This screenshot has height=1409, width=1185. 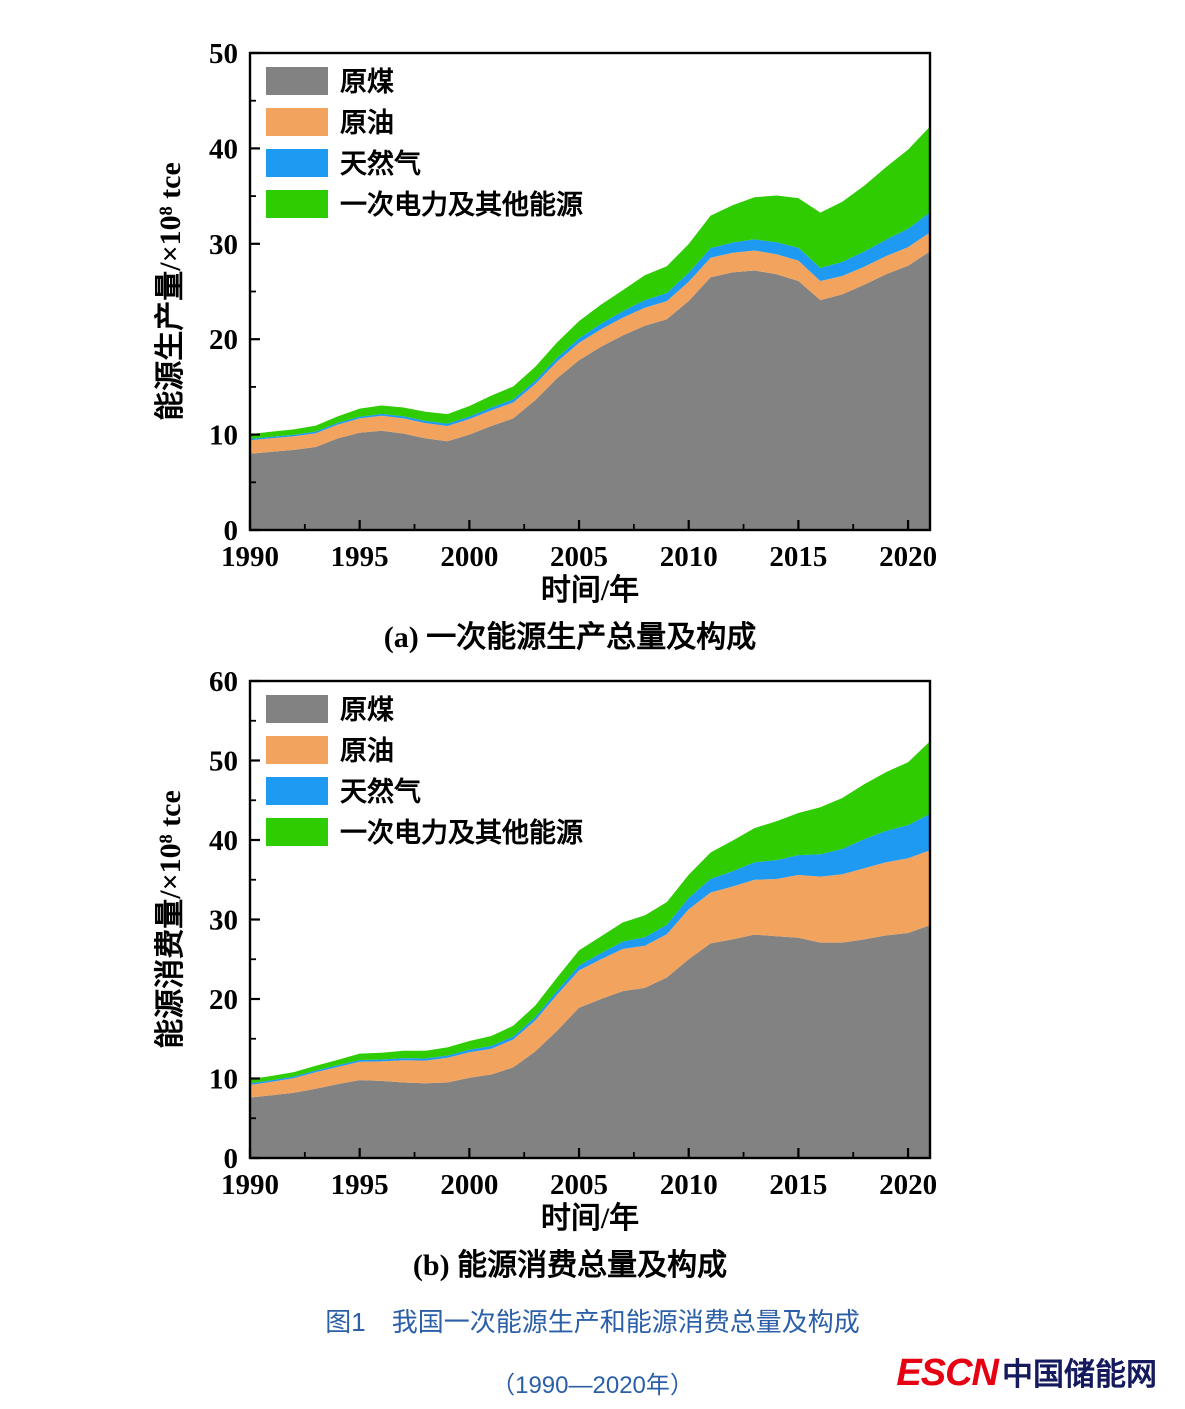 I want to click on y-tick-label: 60, so click(x=223, y=682).